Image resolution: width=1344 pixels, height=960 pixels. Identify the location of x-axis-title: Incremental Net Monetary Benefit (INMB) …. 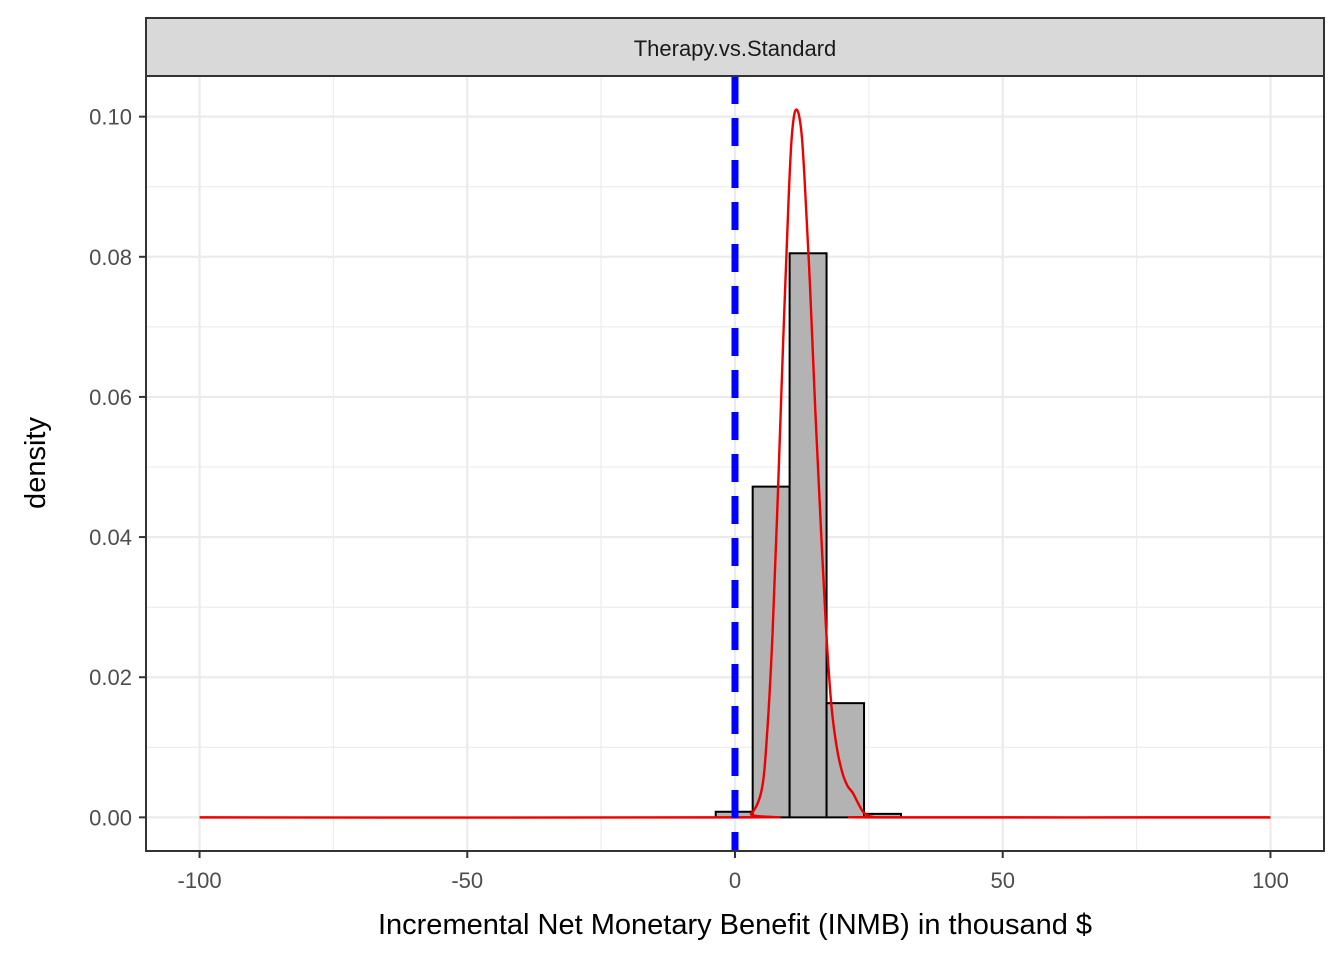
(735, 925).